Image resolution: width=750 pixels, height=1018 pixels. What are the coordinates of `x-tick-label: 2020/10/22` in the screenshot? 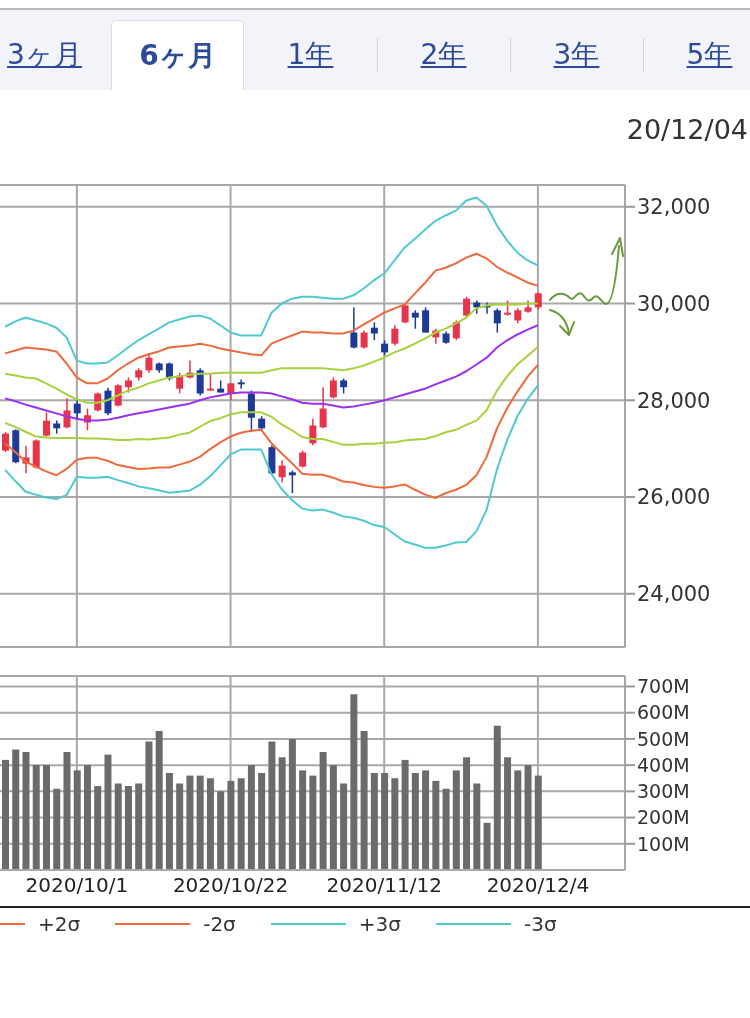 It's located at (230, 885).